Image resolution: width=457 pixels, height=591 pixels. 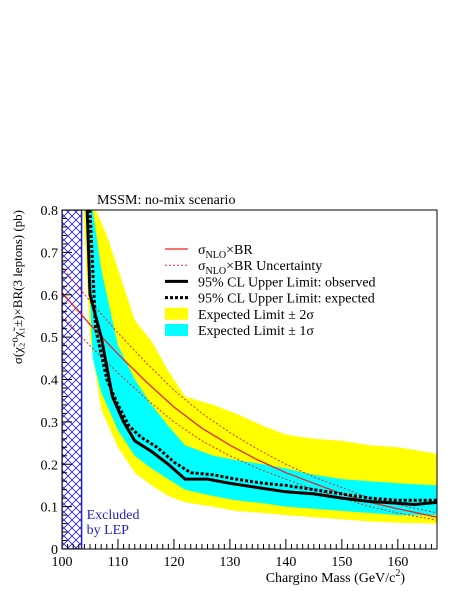 I want to click on legend-entry-expected: 95% CL Upper Limit: expected, so click(x=270, y=299).